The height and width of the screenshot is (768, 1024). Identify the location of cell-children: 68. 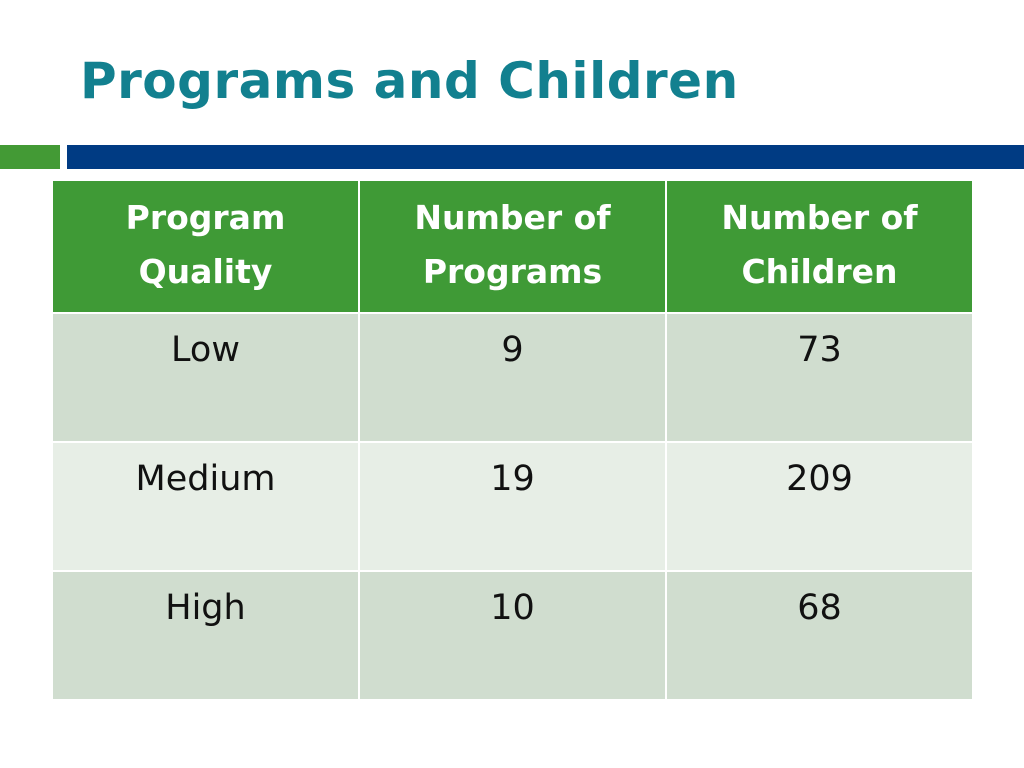
(819, 635).